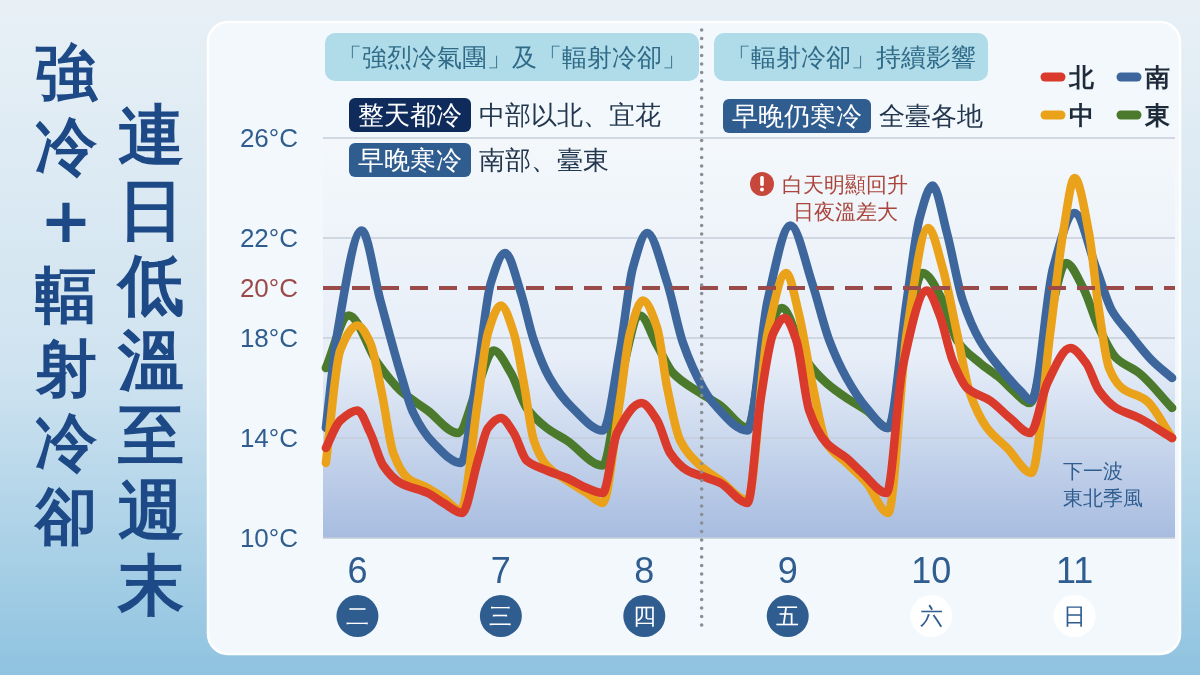  Describe the element at coordinates (512, 57) in the screenshot. I see `text: 「強烈冷氣團」及「輻射冷卻」` at that location.